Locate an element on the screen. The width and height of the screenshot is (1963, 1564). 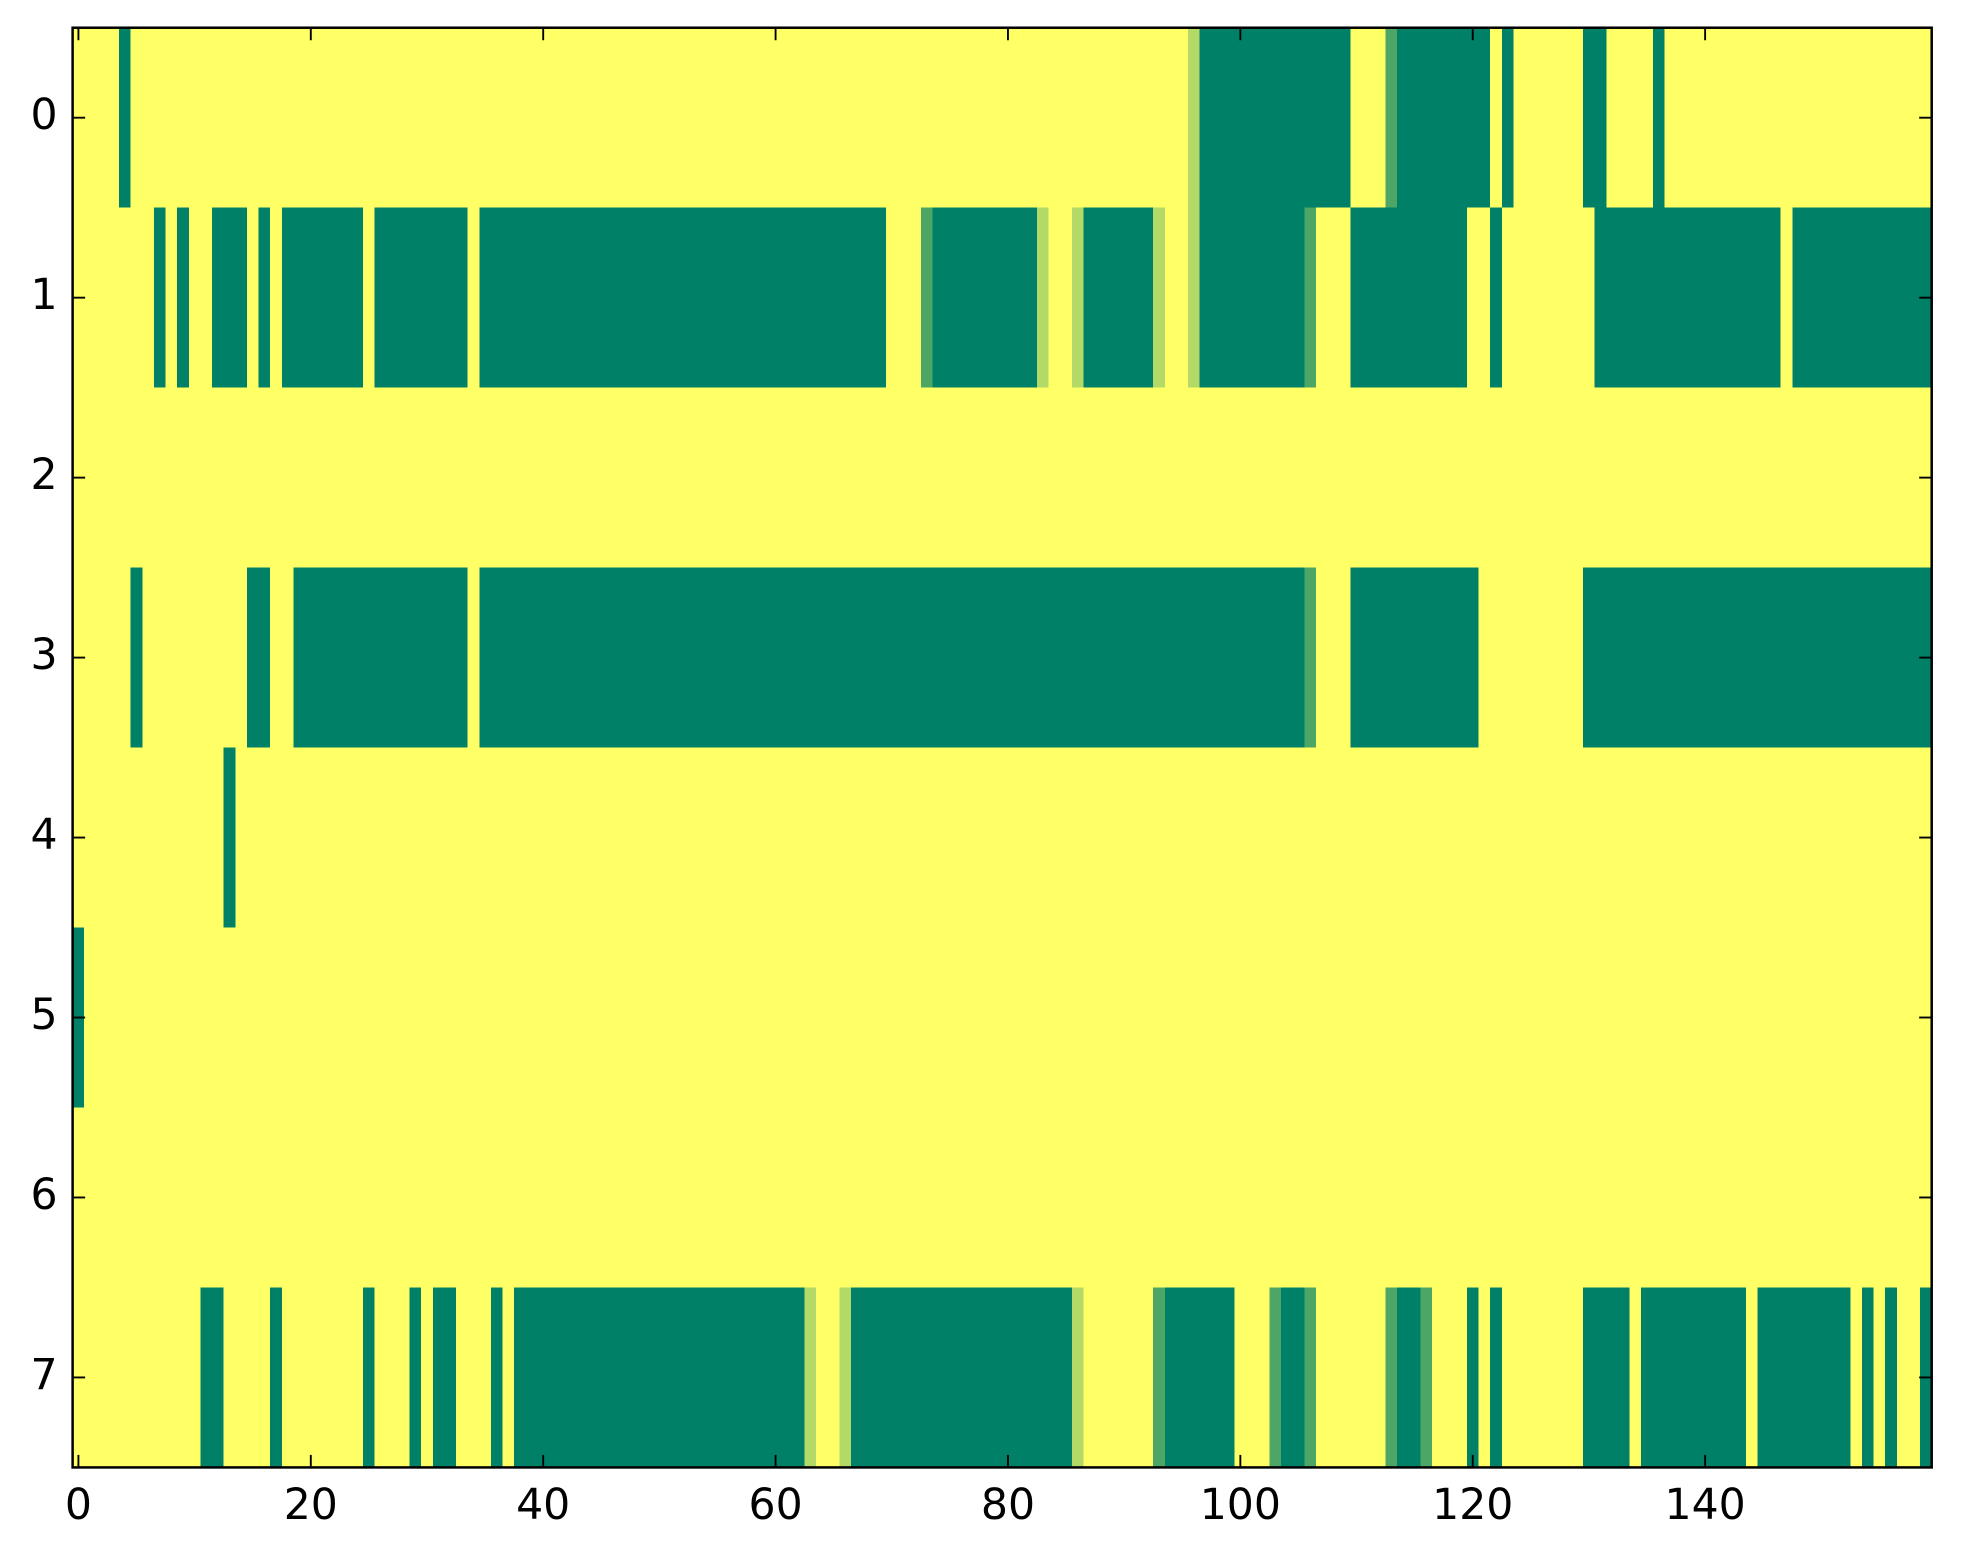
y-tick-label: 4 is located at coordinates (44, 835).